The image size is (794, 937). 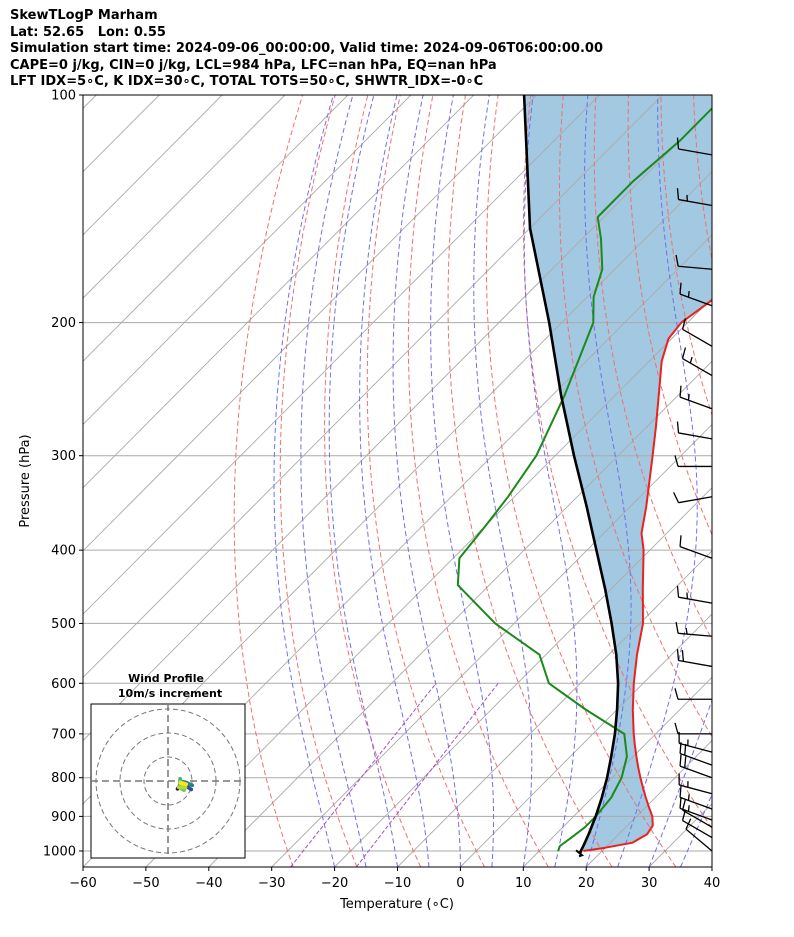 What do you see at coordinates (63, 96) in the screenshot?
I see `y-tick-label: 100` at bounding box center [63, 96].